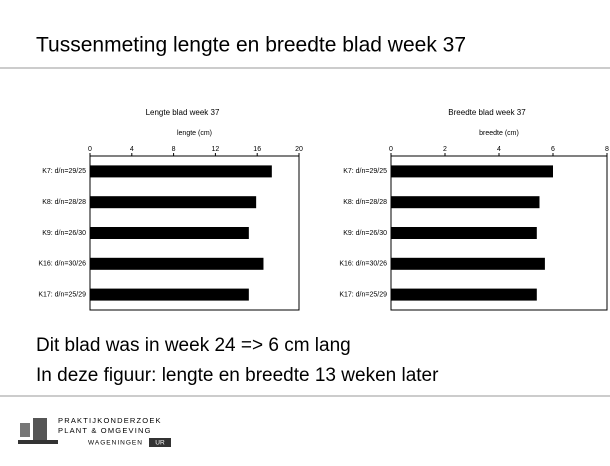 The width and height of the screenshot is (610, 466). What do you see at coordinates (553, 149) in the screenshot?
I see `x-tick-label: 6` at bounding box center [553, 149].